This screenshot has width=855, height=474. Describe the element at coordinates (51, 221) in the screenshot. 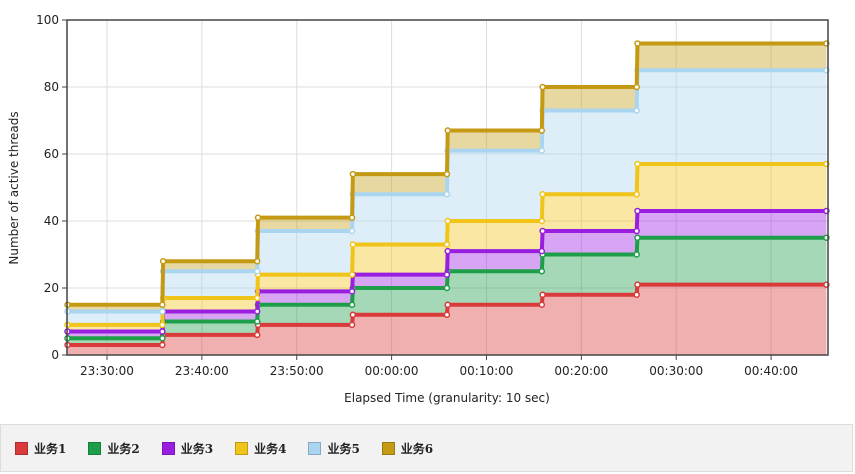

I see `y-tick-label: 40` at that location.